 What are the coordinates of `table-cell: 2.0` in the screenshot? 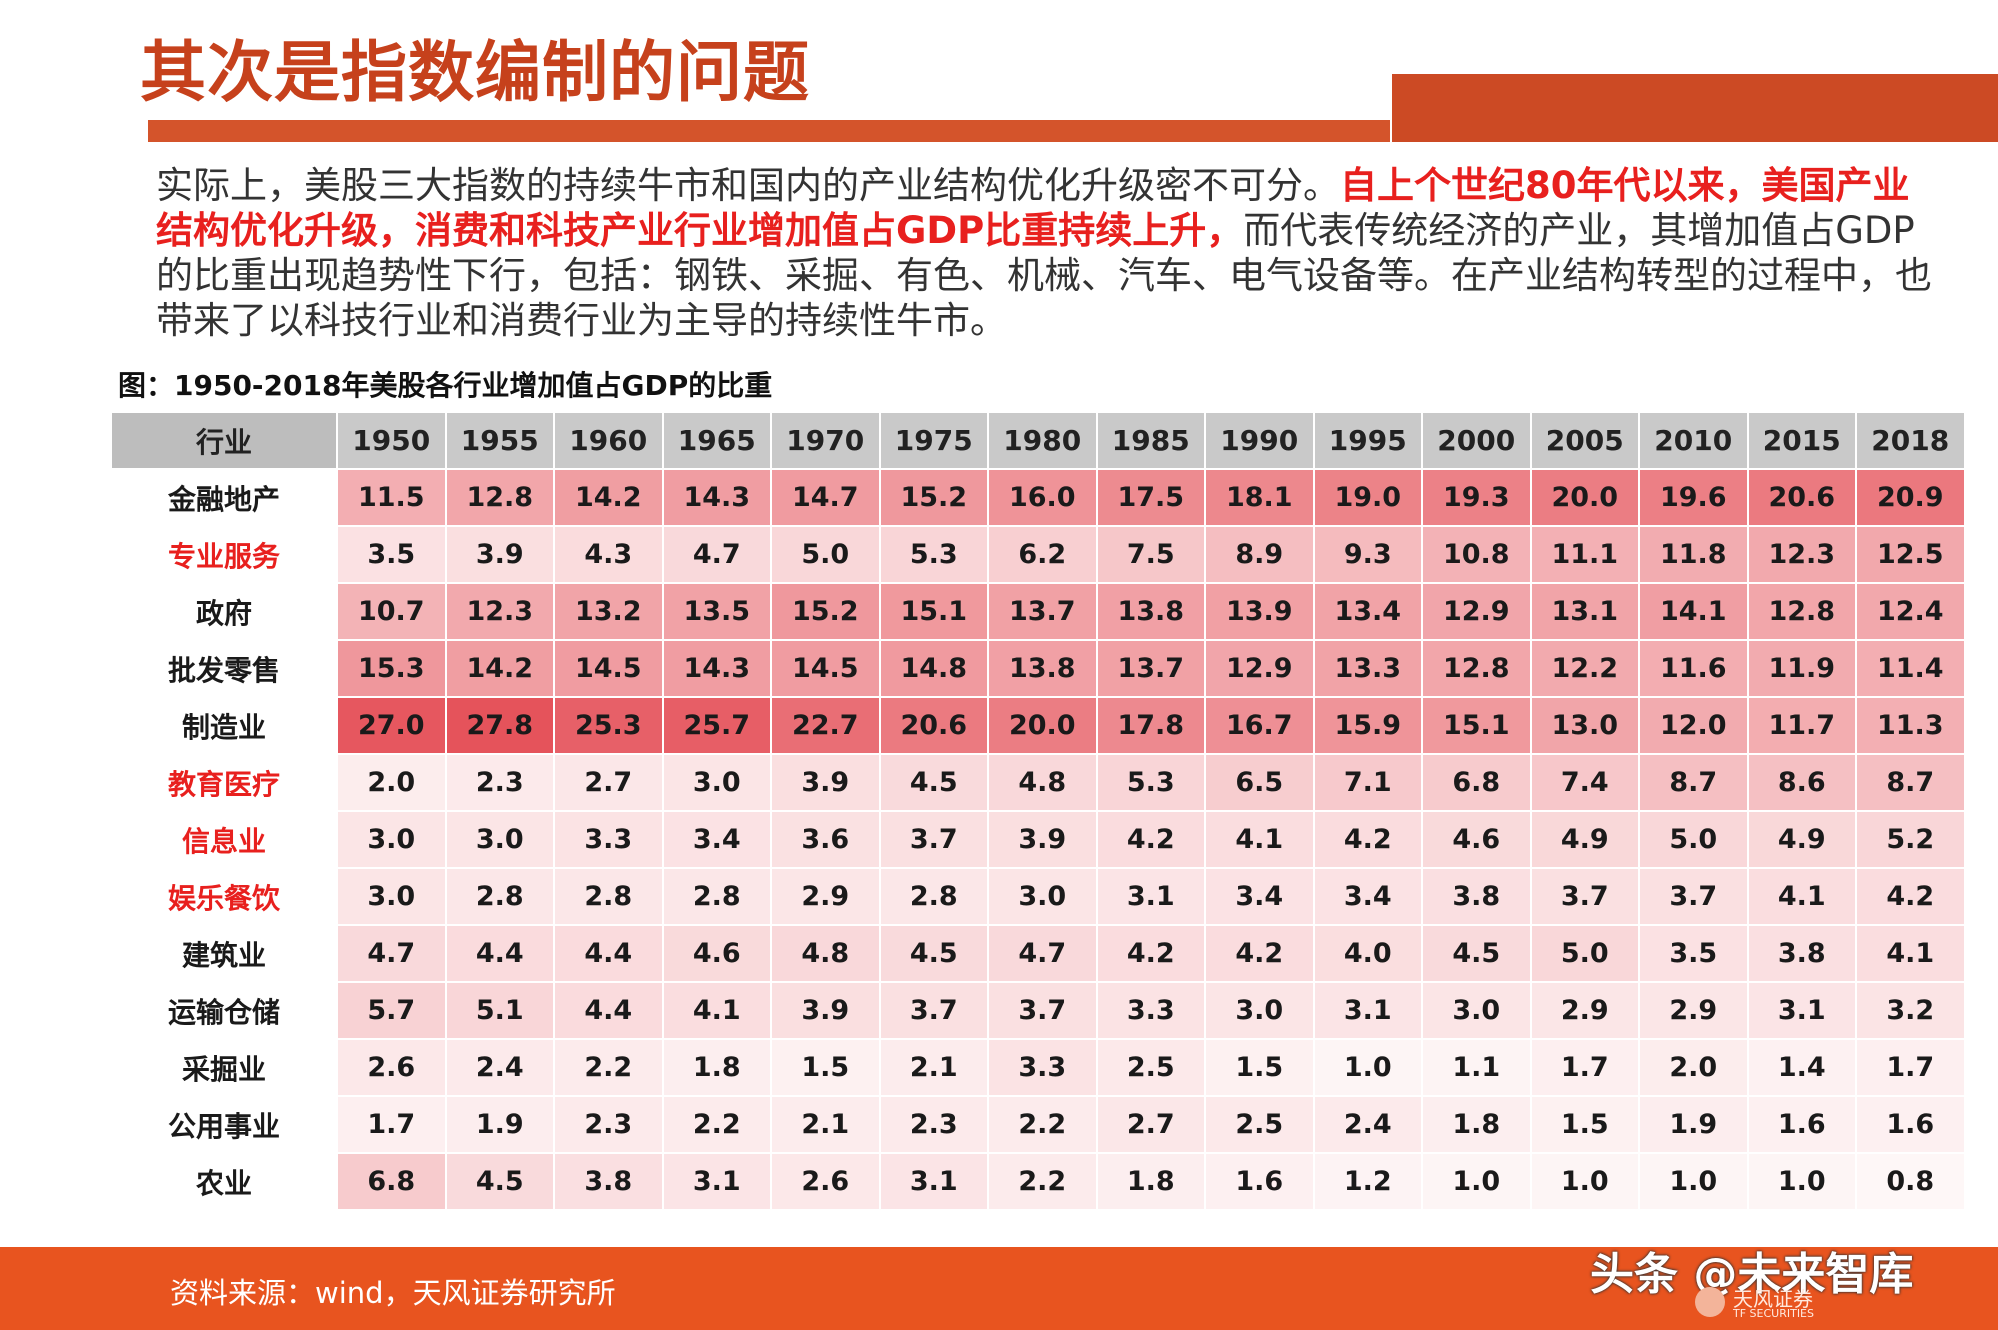 It's located at (1693, 1067).